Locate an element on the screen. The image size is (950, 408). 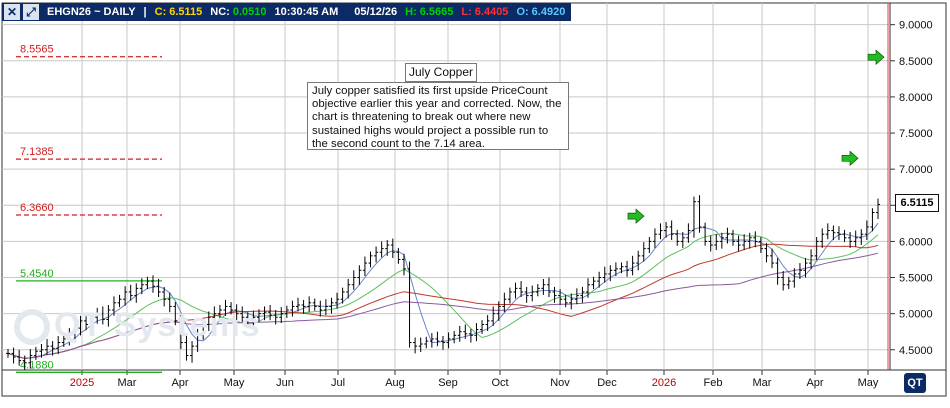
open-label: O: is located at coordinates (522, 12).